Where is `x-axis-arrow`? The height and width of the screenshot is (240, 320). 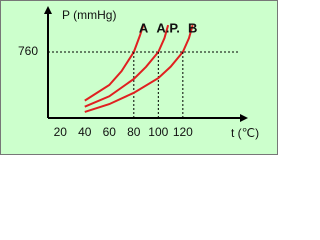
x-axis-arrow is located at coordinates (244, 118).